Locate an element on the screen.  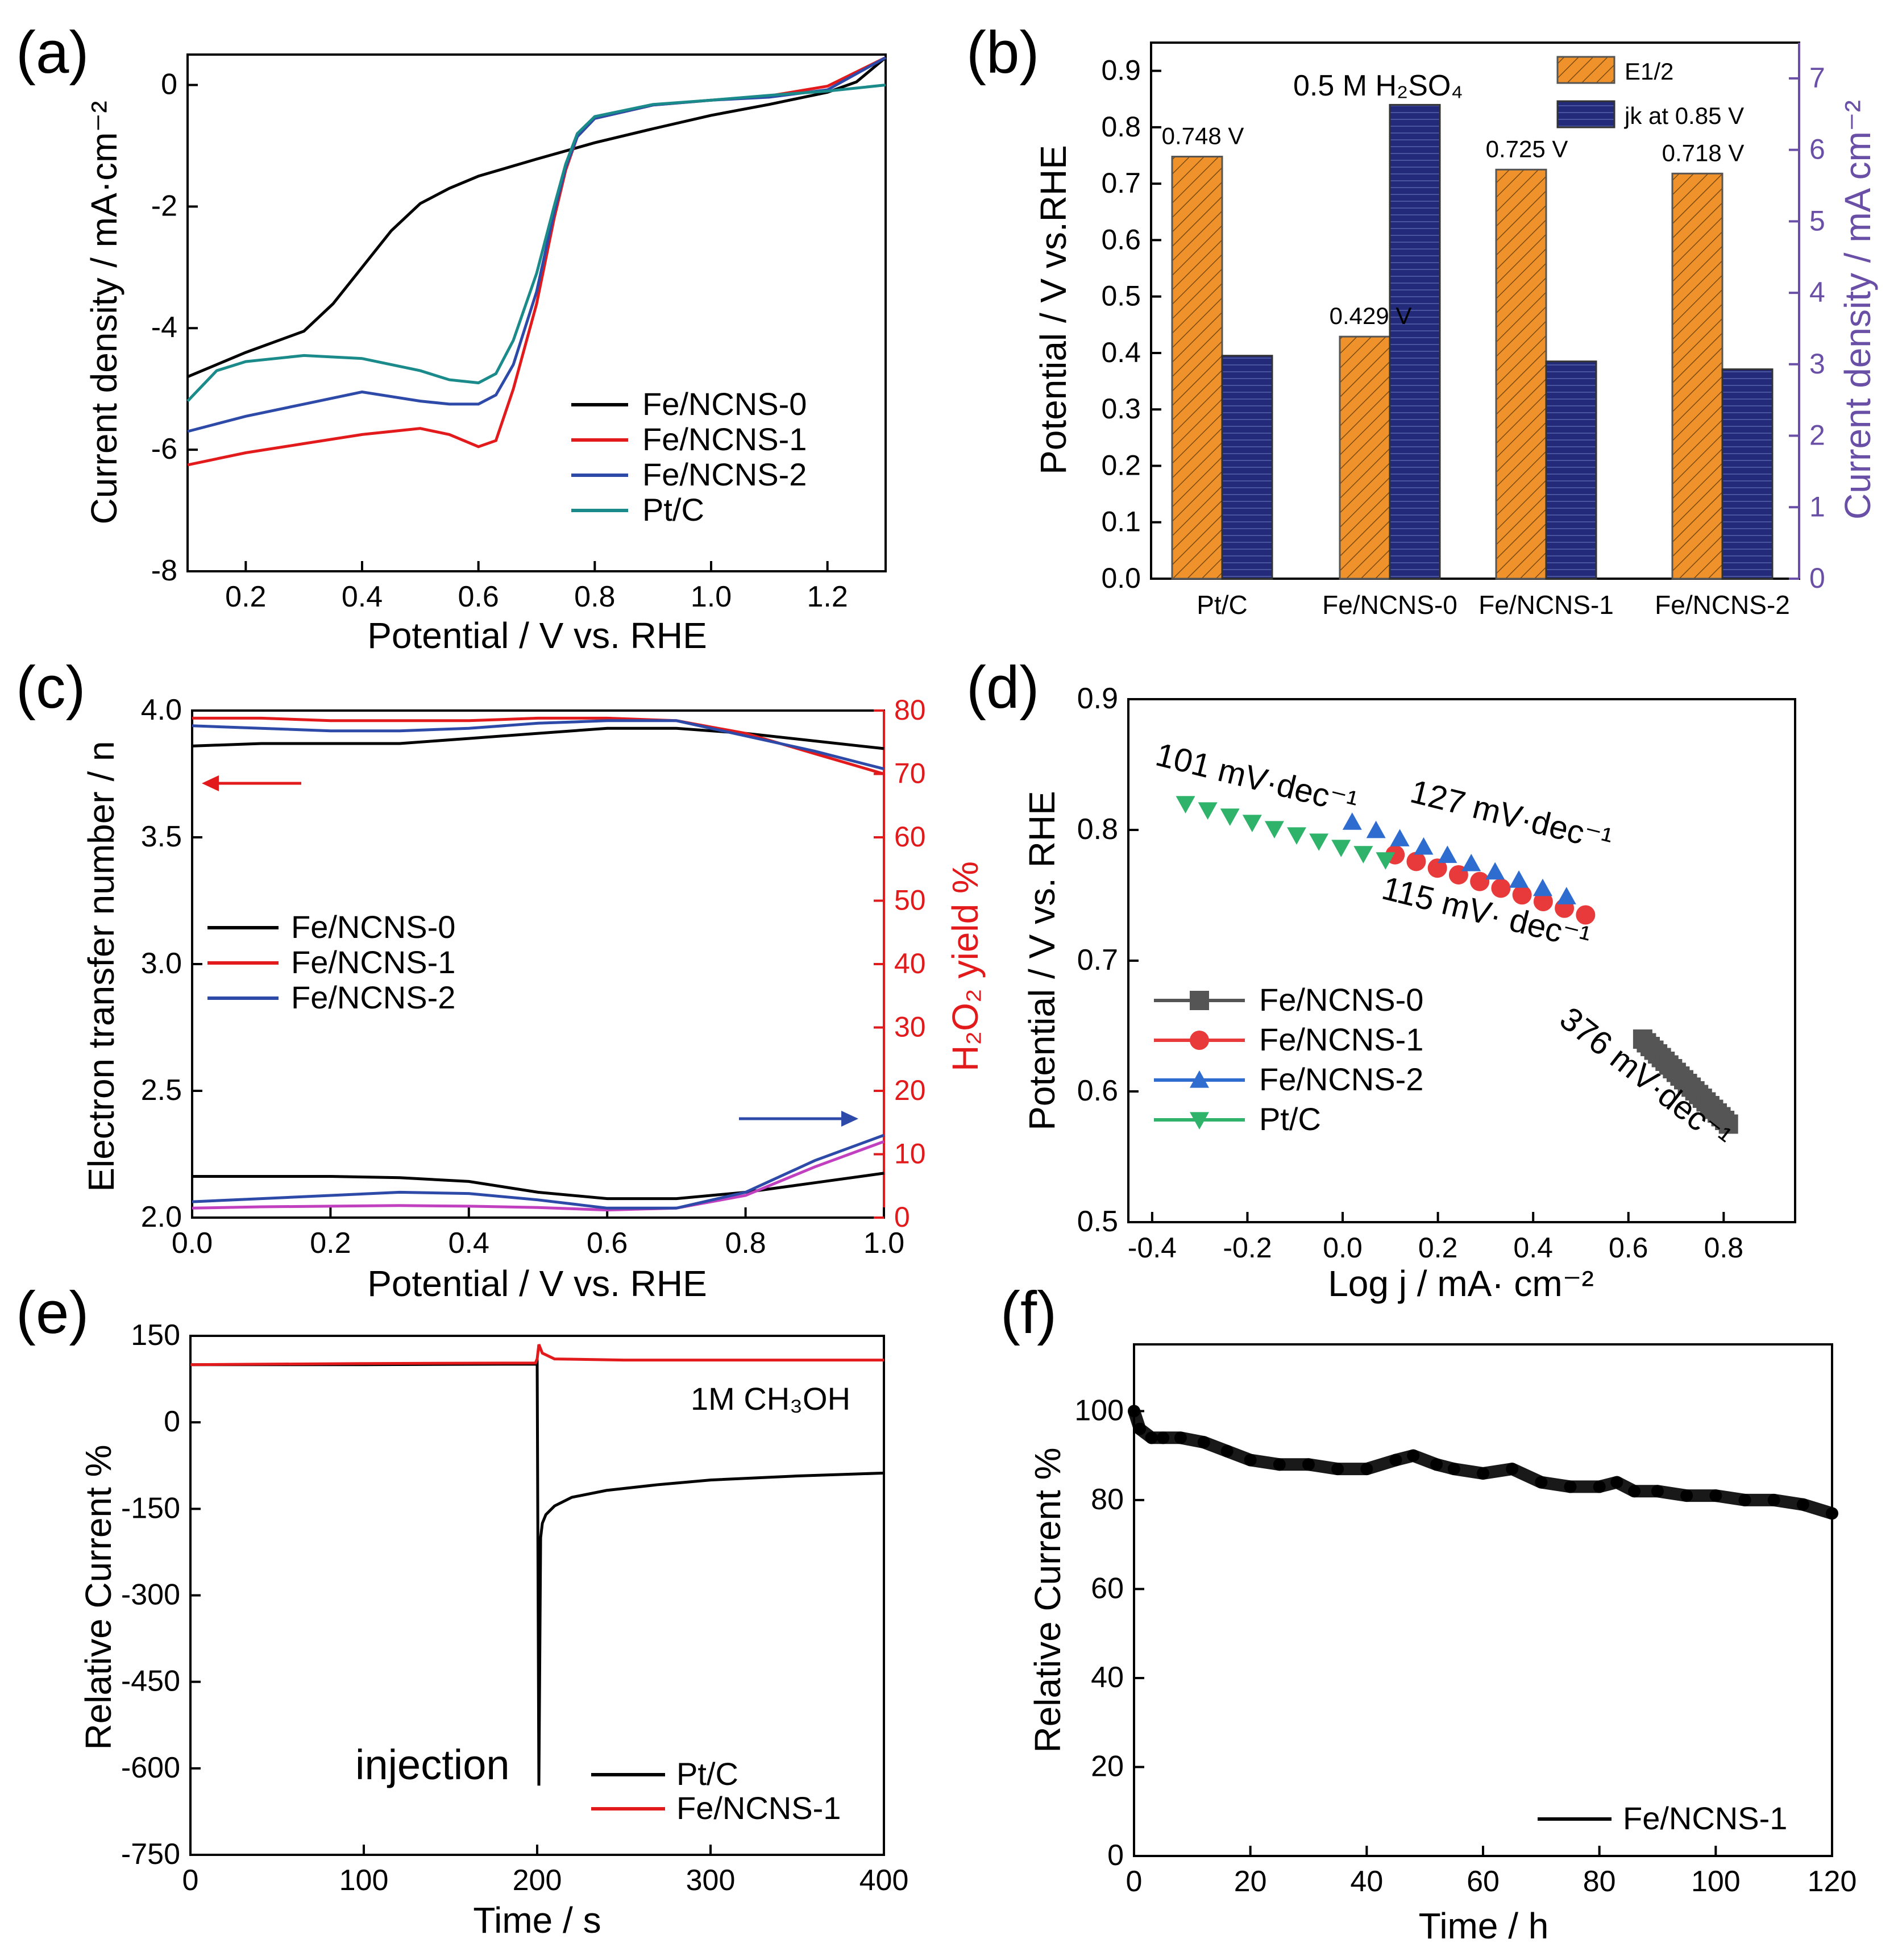
panel-a-ylabel: Current density / mA·cm⁻² is located at coordinates (104, 312).